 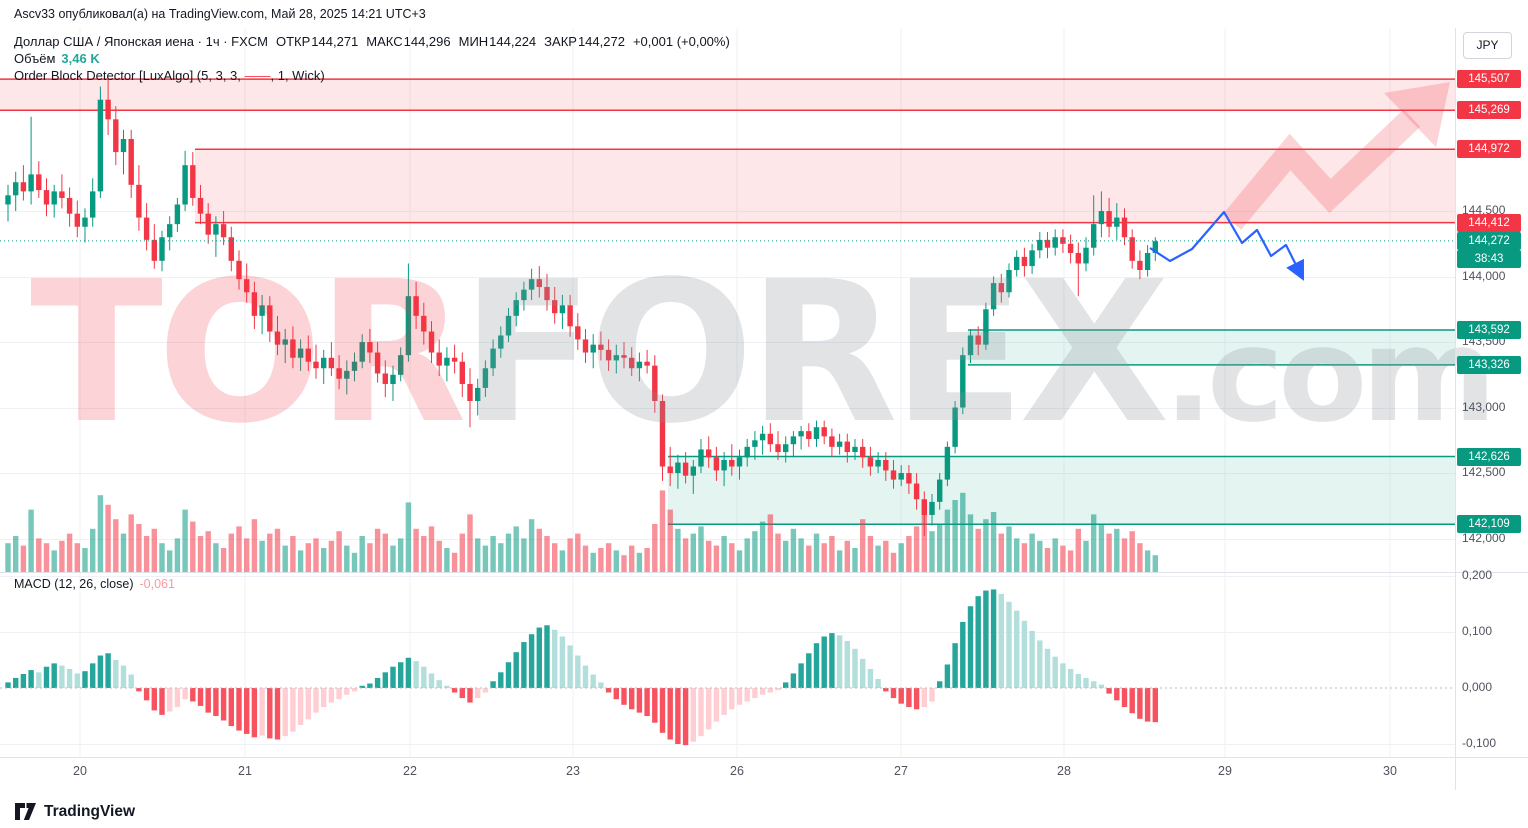 I want to click on indicator-line-swatch: ——, so click(x=257, y=75).